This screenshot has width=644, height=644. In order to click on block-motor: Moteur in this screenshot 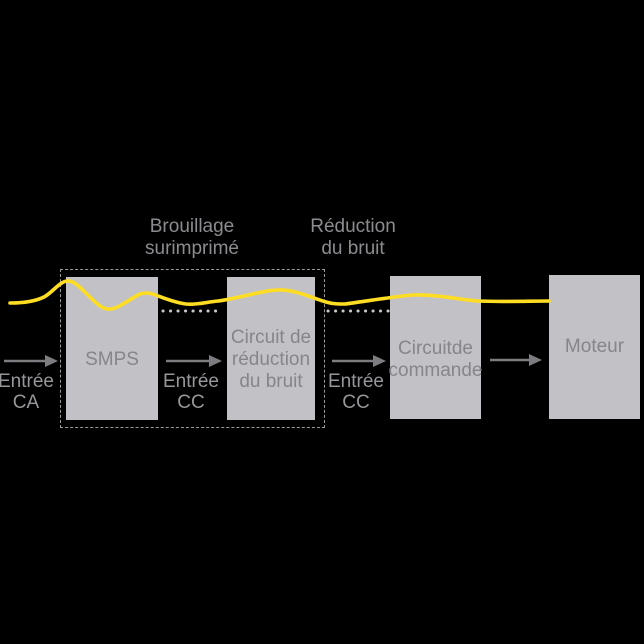, I will do `click(594, 347)`.